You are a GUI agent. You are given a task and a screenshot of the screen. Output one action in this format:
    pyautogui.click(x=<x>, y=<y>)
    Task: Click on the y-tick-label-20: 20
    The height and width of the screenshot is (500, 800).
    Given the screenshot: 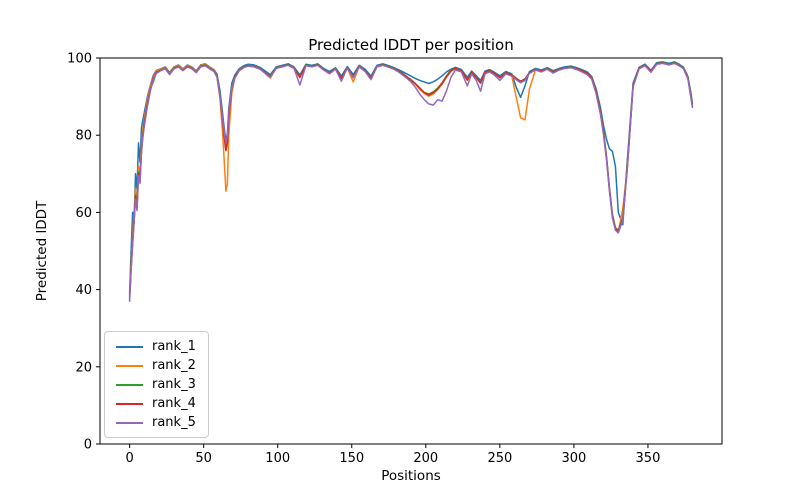 What is the action you would take?
    pyautogui.click(x=83, y=367)
    